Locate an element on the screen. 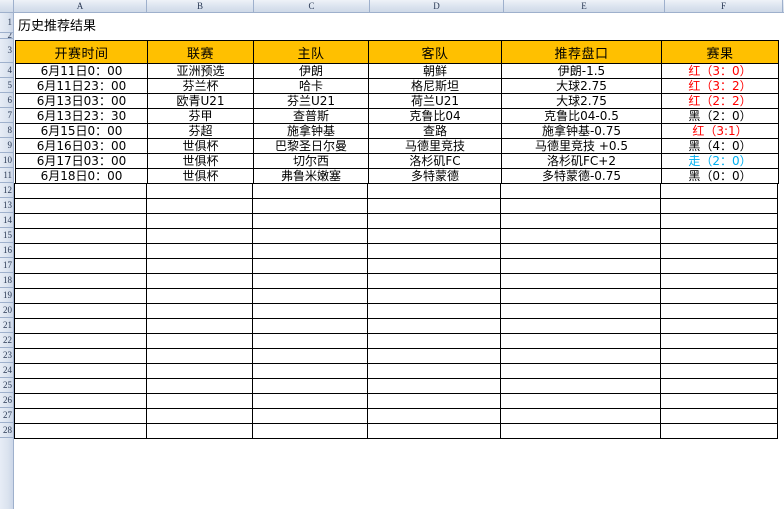 The height and width of the screenshot is (509, 784). column-header-b: B is located at coordinates (200, 6).